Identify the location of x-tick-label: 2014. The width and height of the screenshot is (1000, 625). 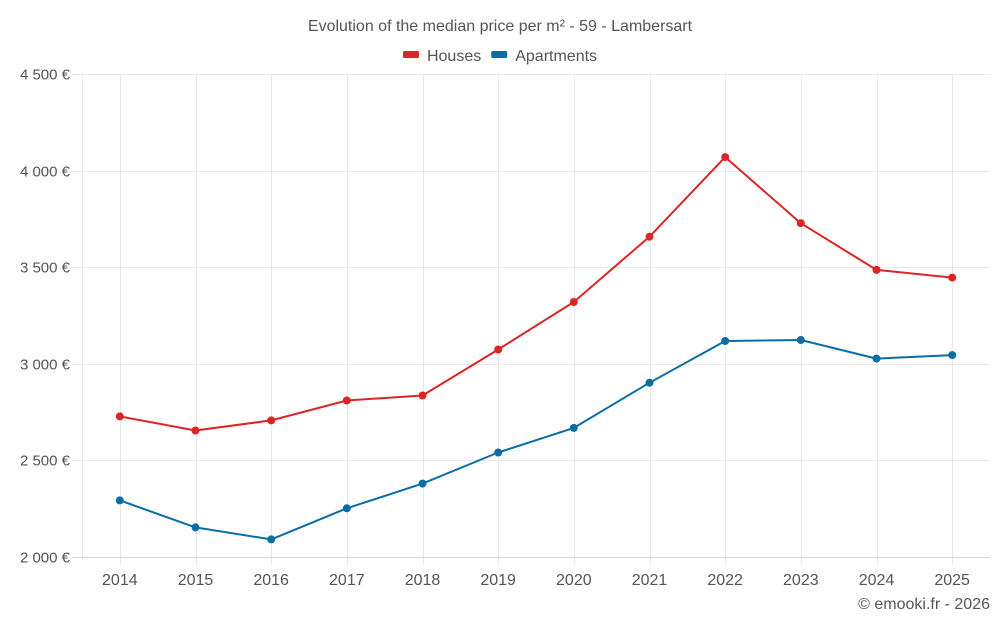
(120, 580).